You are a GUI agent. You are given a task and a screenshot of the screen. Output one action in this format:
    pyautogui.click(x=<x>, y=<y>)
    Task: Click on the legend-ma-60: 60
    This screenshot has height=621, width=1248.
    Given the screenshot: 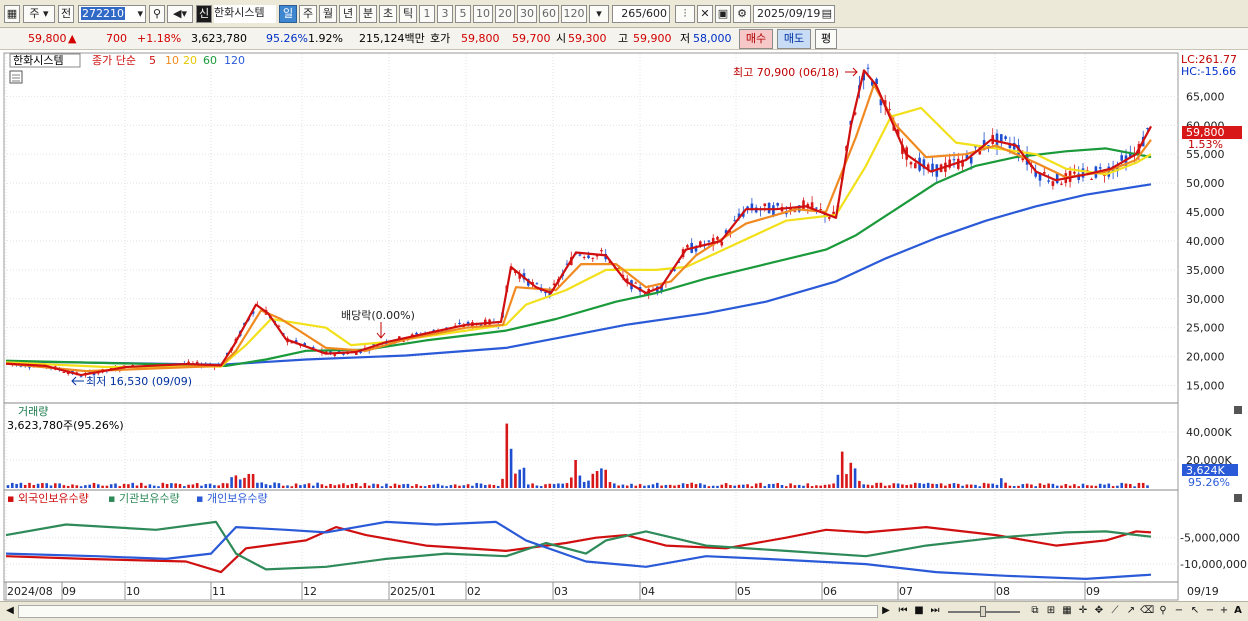 What is the action you would take?
    pyautogui.click(x=210, y=60)
    